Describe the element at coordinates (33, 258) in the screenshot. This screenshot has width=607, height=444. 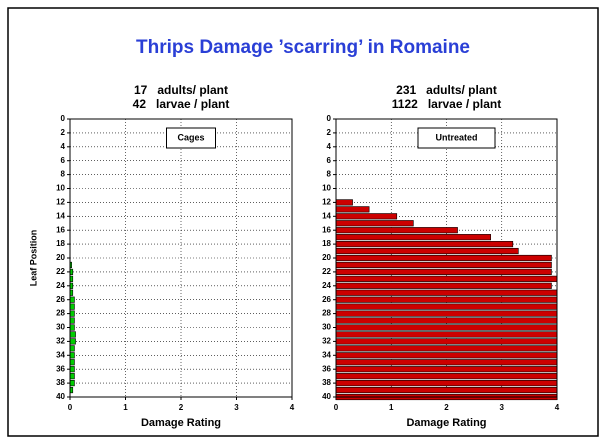
I see `y-axis-label: Leaf Position` at that location.